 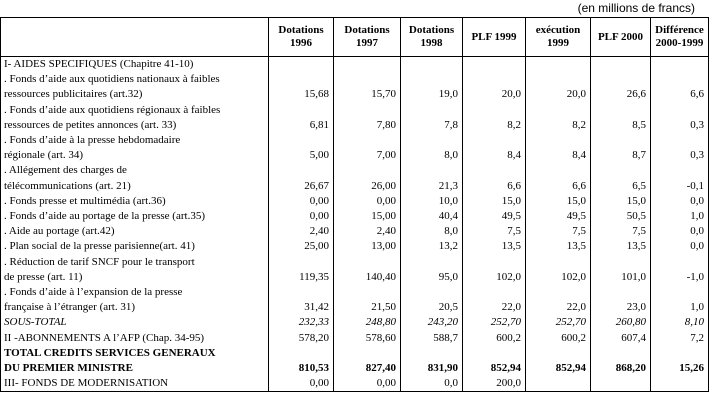 I want to click on value-cell: 26,00, so click(x=367, y=178).